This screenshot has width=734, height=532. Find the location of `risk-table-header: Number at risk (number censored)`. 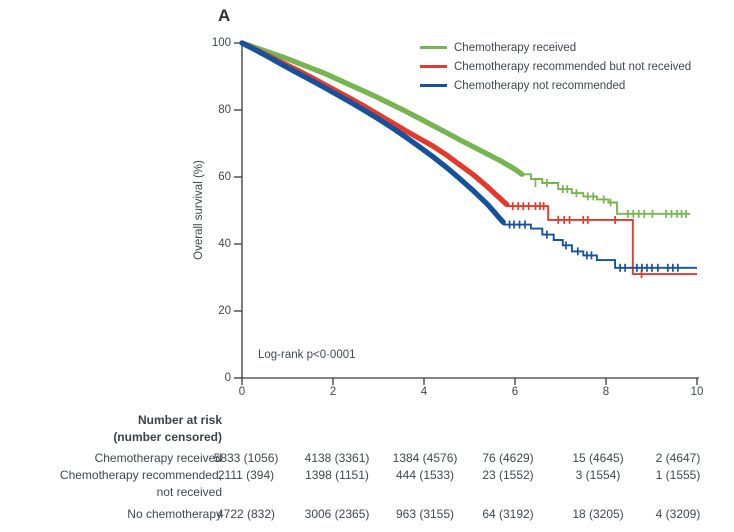

risk-table-header: Number at risk (number censored) is located at coordinates (111, 429).